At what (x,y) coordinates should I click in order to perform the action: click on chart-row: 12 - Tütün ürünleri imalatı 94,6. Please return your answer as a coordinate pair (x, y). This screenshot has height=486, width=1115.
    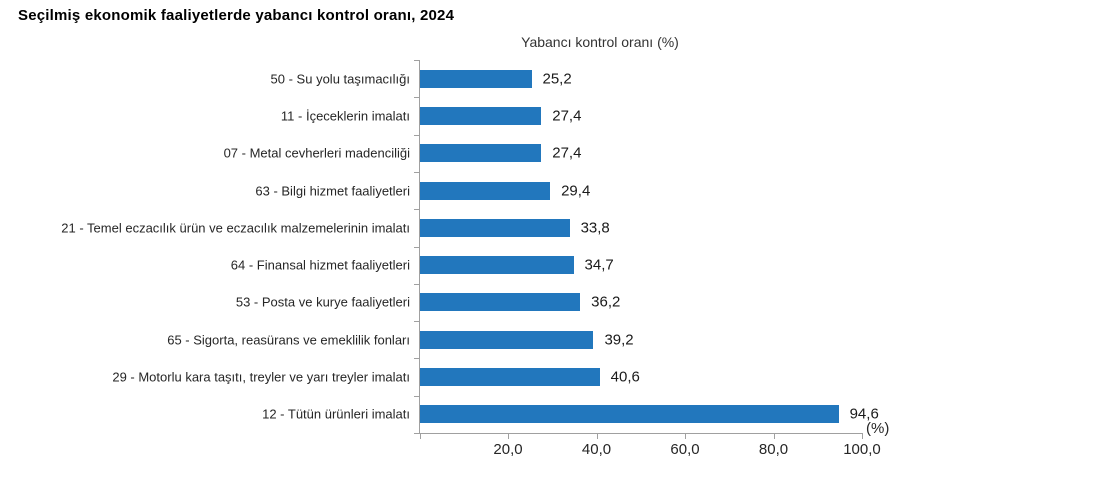
    Looking at the image, I should click on (557, 414).